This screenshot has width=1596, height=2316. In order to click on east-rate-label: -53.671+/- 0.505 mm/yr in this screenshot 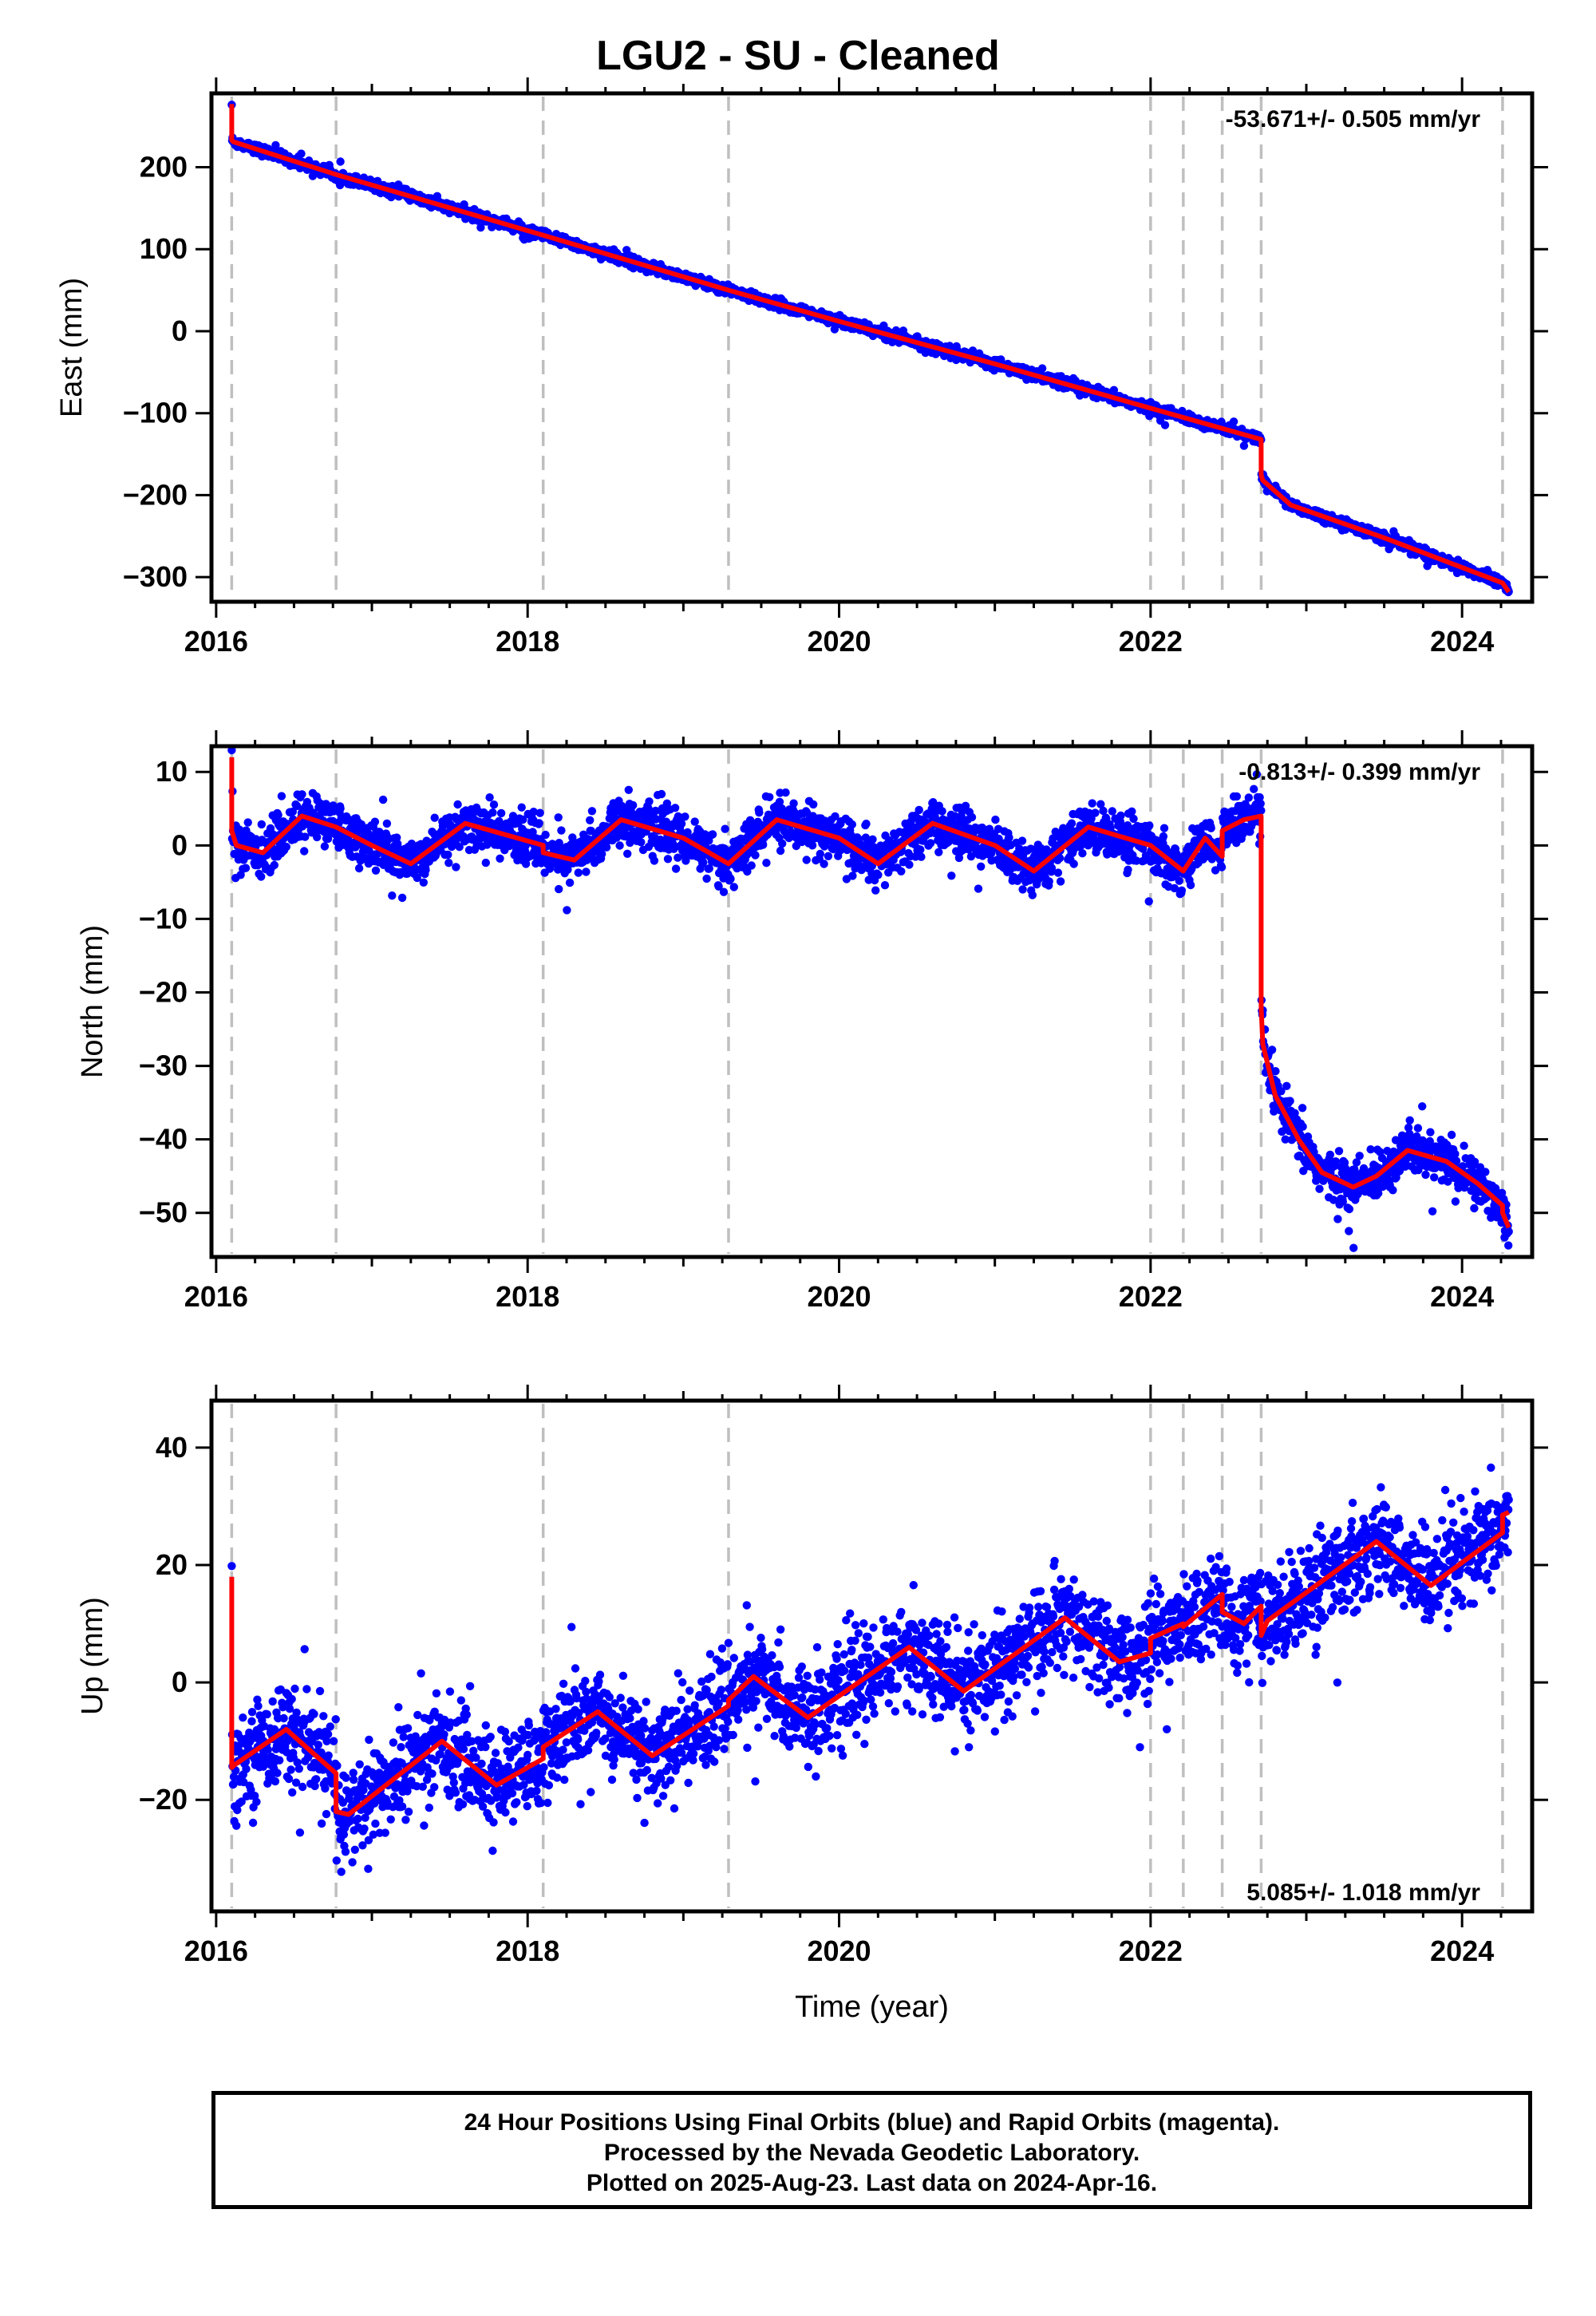, I will do `click(1353, 119)`.